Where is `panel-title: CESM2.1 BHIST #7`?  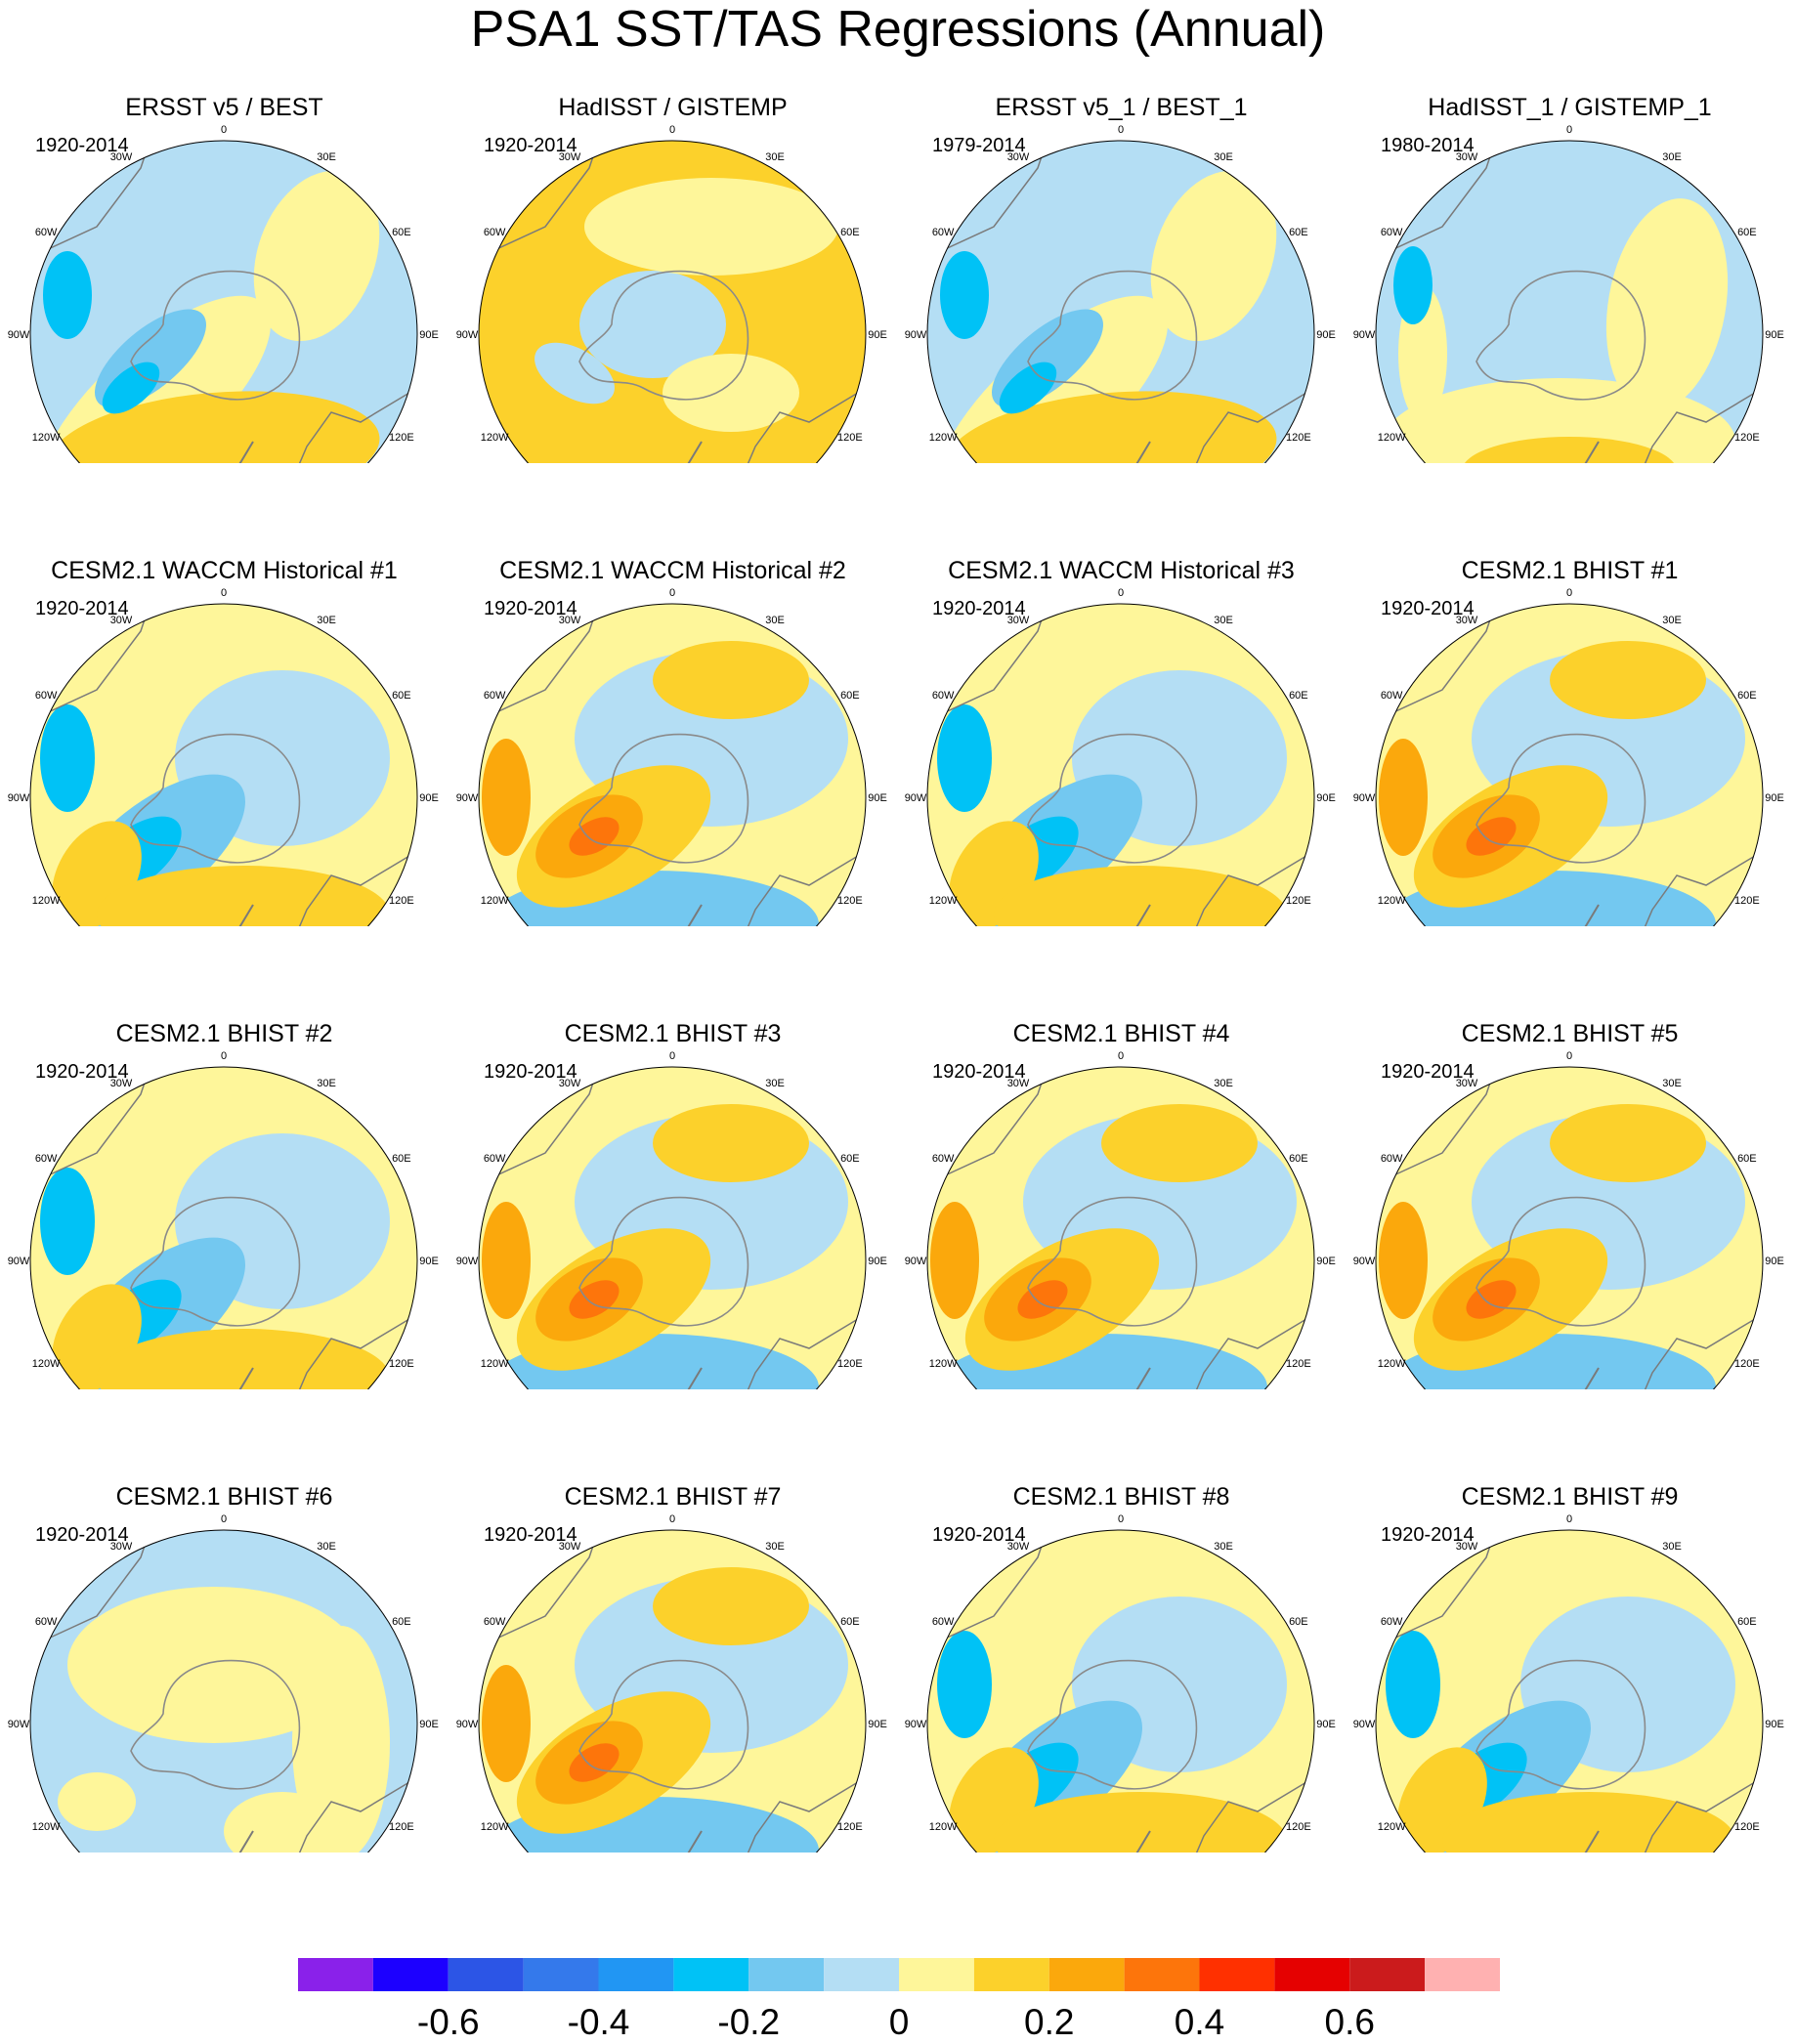 panel-title: CESM2.1 BHIST #7 is located at coordinates (673, 1497).